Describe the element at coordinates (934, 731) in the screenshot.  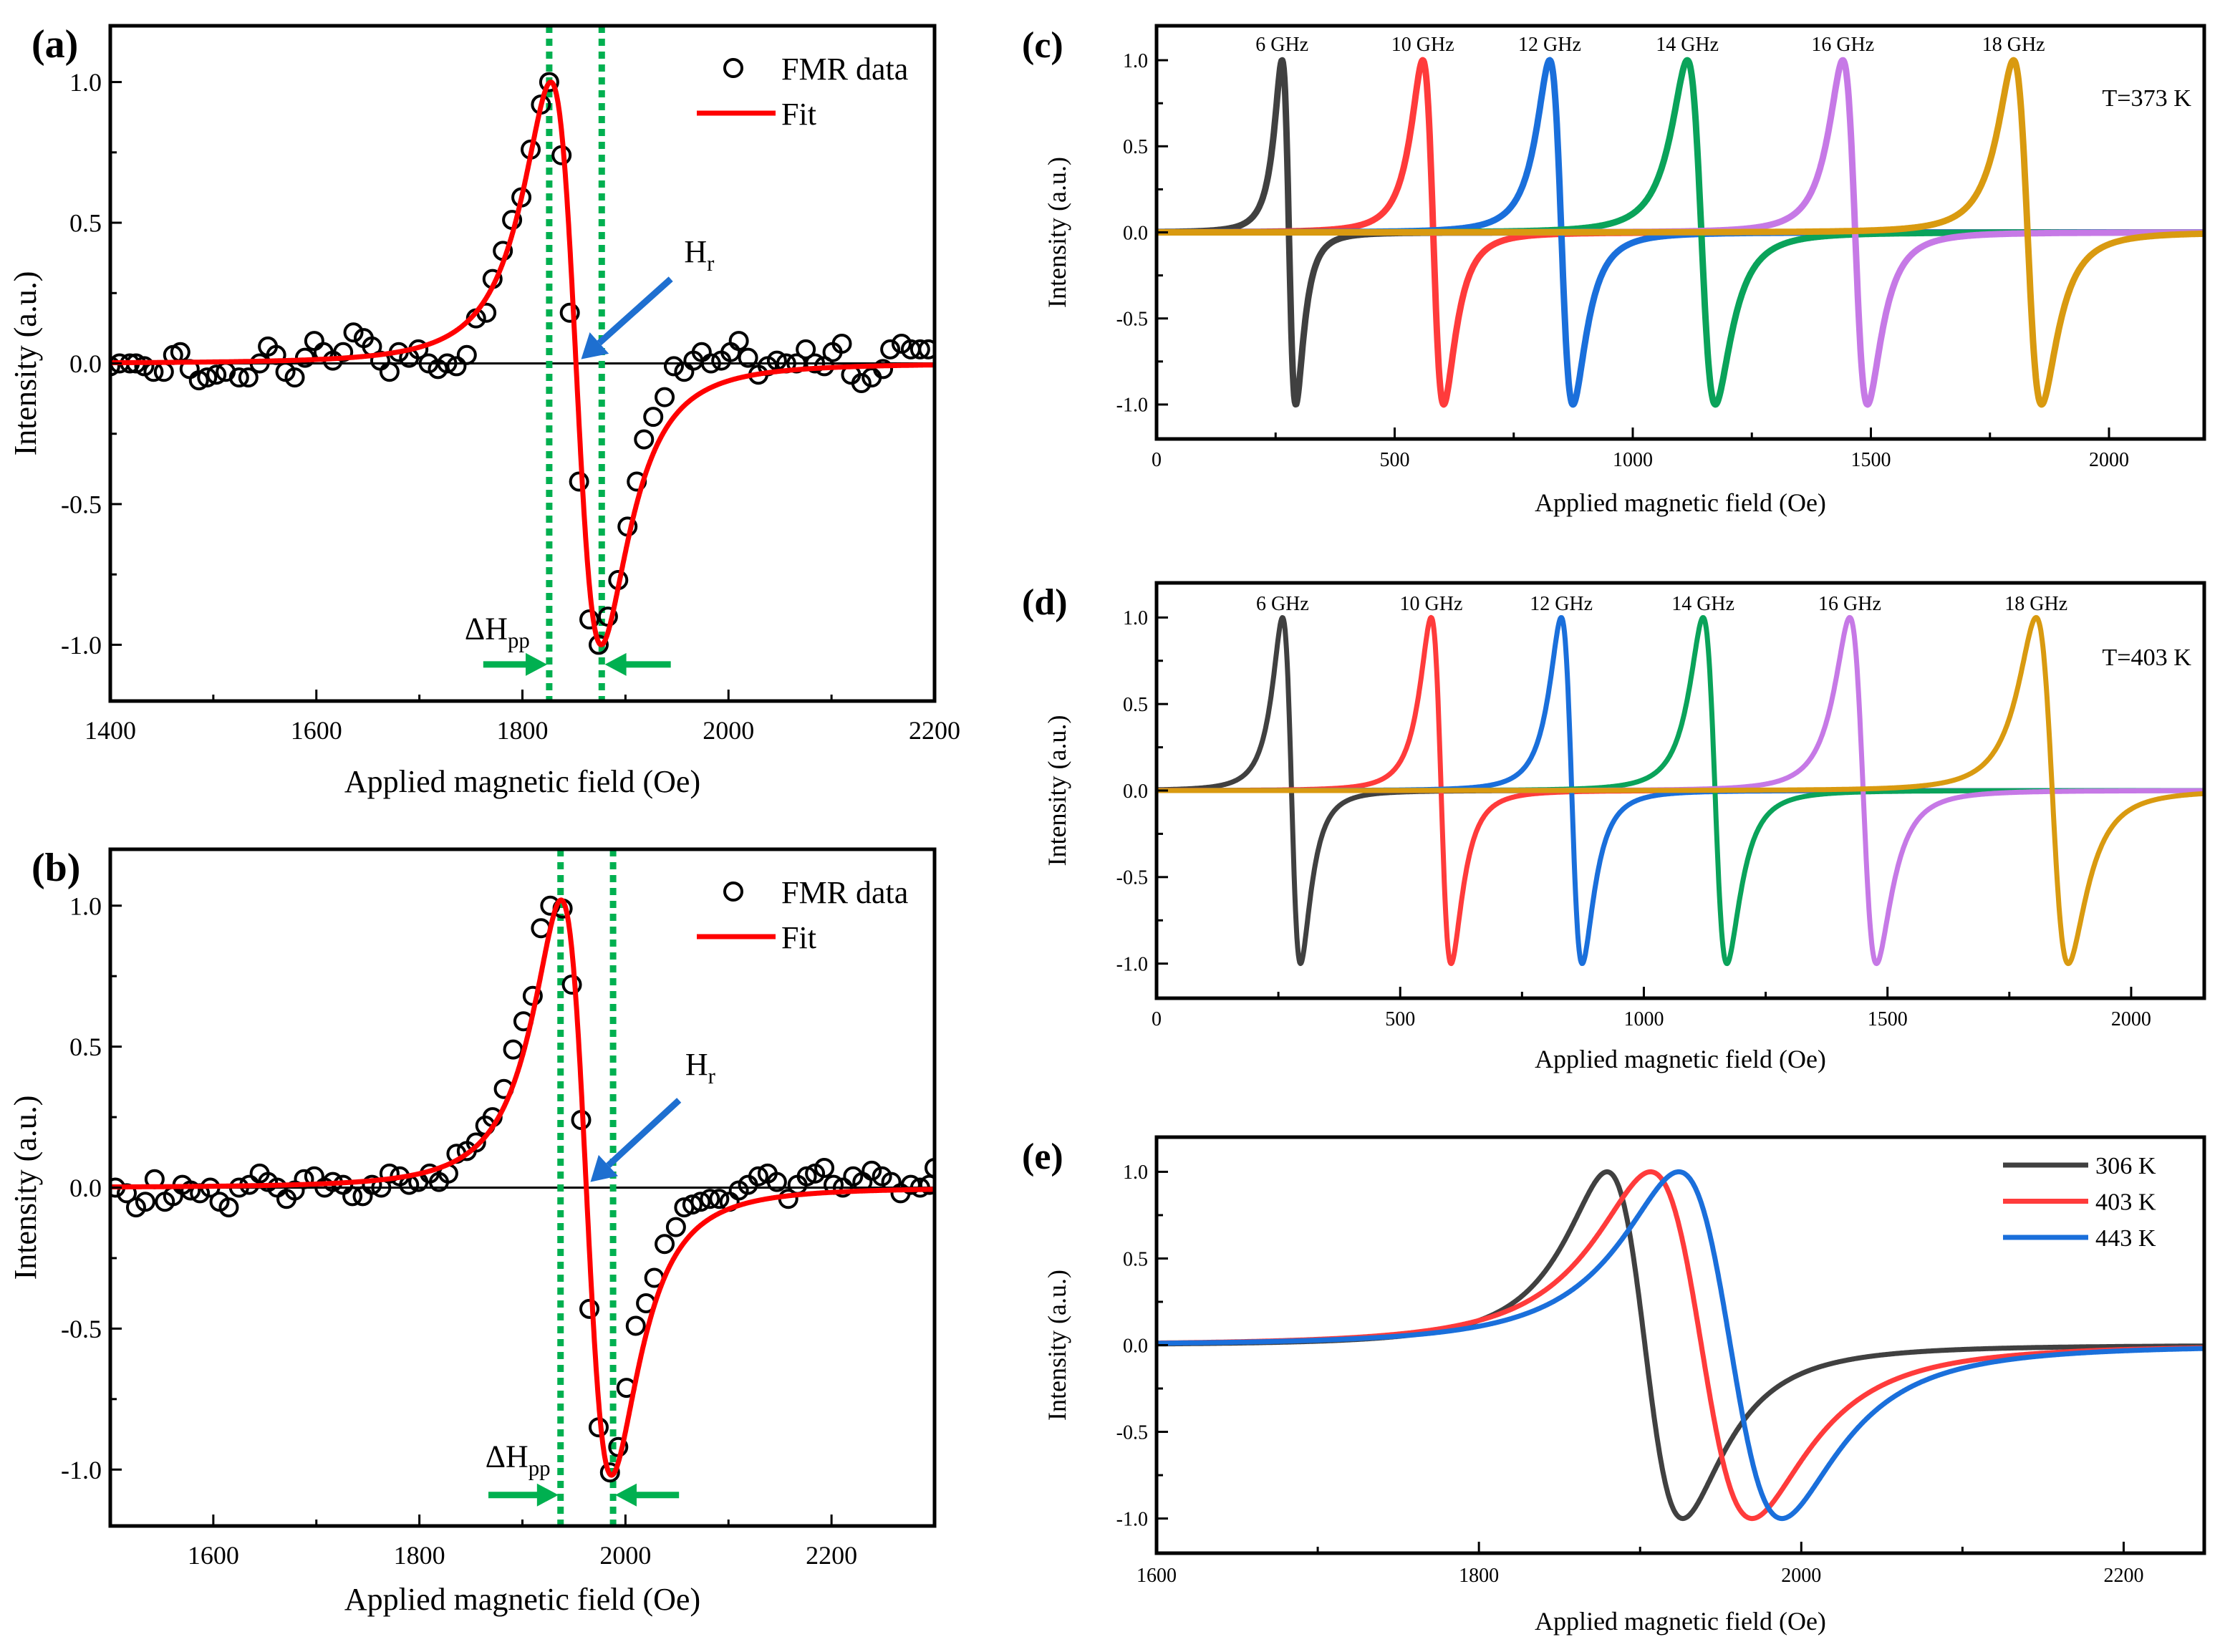
I see `x-tick-label: 2200` at that location.